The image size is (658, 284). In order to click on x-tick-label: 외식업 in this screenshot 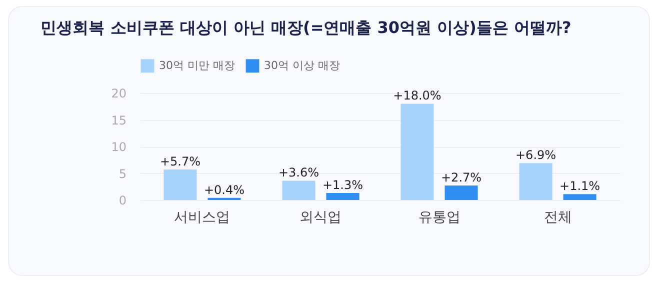, I will do `click(321, 218)`.